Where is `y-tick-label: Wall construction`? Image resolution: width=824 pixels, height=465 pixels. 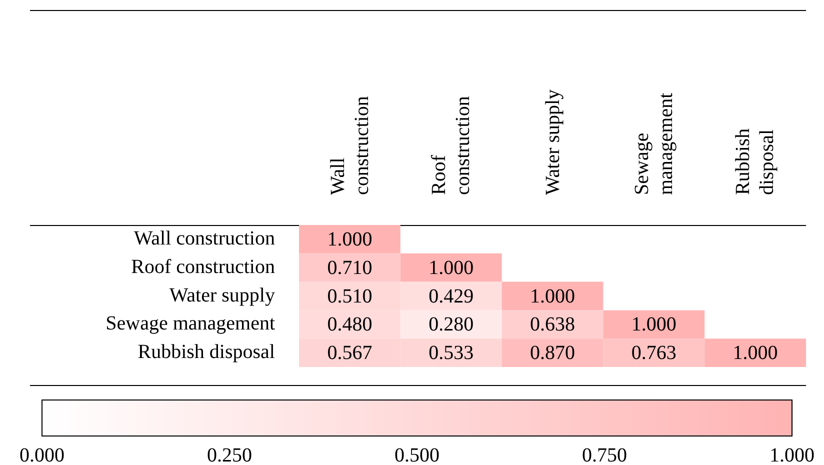
y-tick-label: Wall construction is located at coordinates (204, 238).